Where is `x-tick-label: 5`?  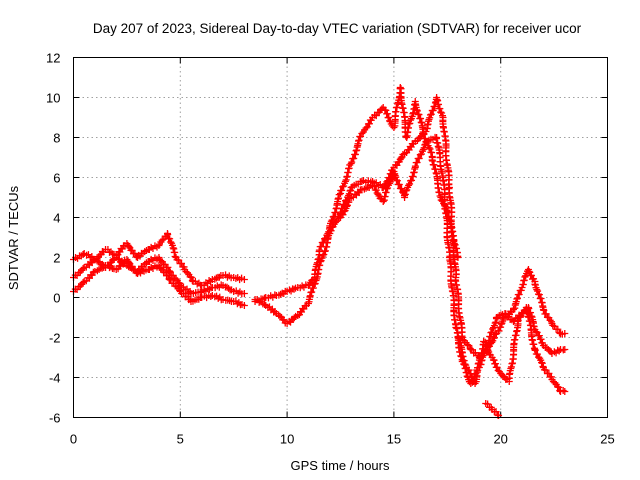
x-tick-label: 5 is located at coordinates (180, 439).